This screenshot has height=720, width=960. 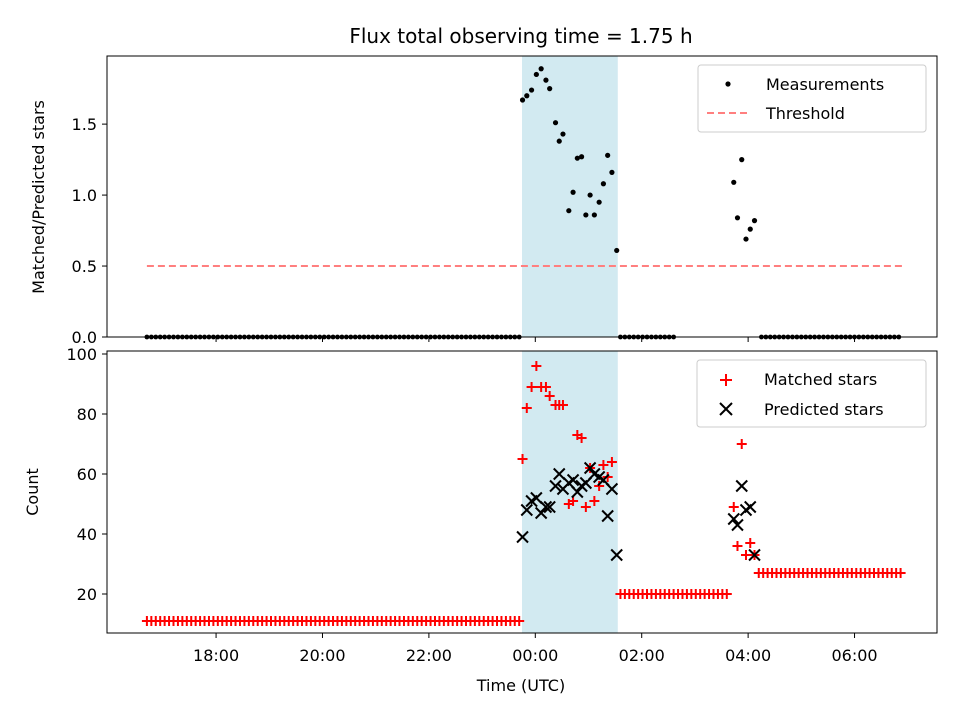 I want to click on count-y-axis-label: Count, so click(x=32, y=492).